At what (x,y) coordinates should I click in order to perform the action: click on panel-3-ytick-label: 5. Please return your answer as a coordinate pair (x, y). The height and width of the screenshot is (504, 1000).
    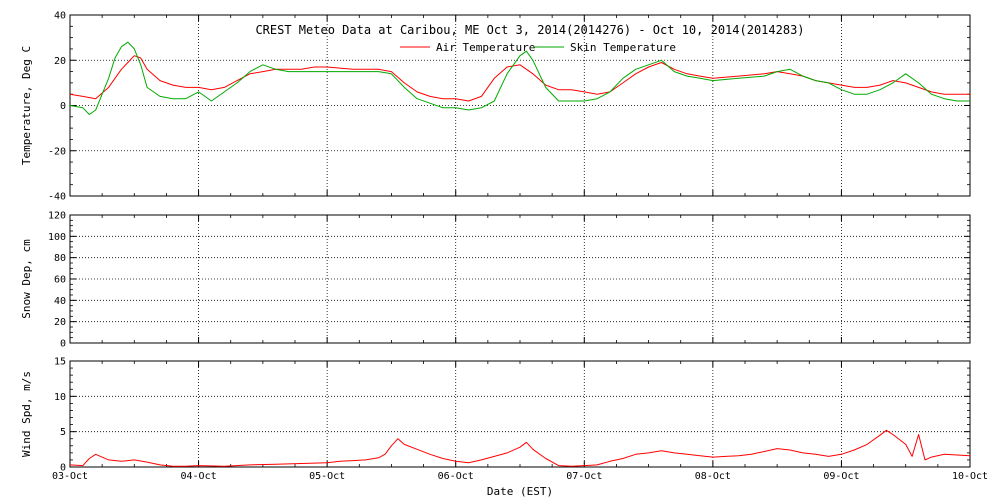
    Looking at the image, I should click on (63, 432).